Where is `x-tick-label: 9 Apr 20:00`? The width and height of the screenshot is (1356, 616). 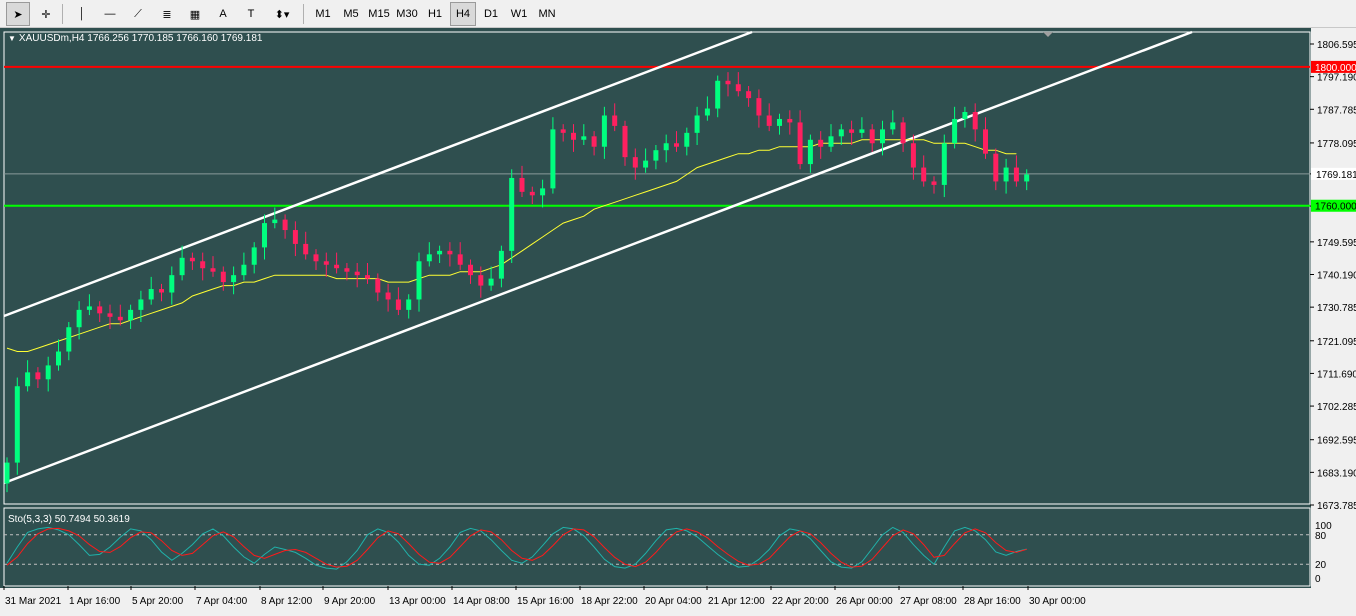 x-tick-label: 9 Apr 20:00 is located at coordinates (350, 601).